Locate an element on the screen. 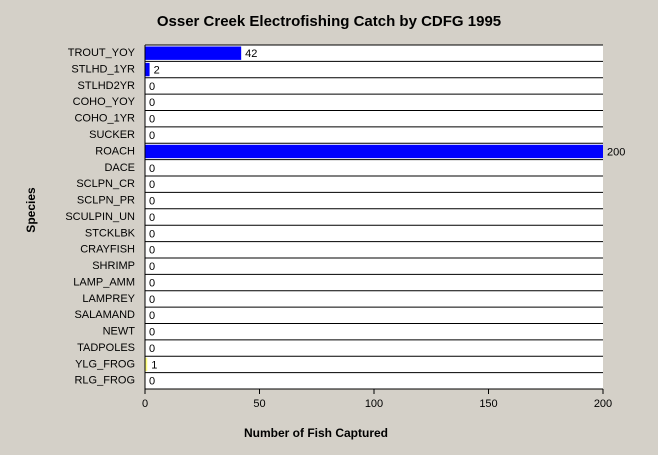  x-tick-label: 200 is located at coordinates (603, 404).